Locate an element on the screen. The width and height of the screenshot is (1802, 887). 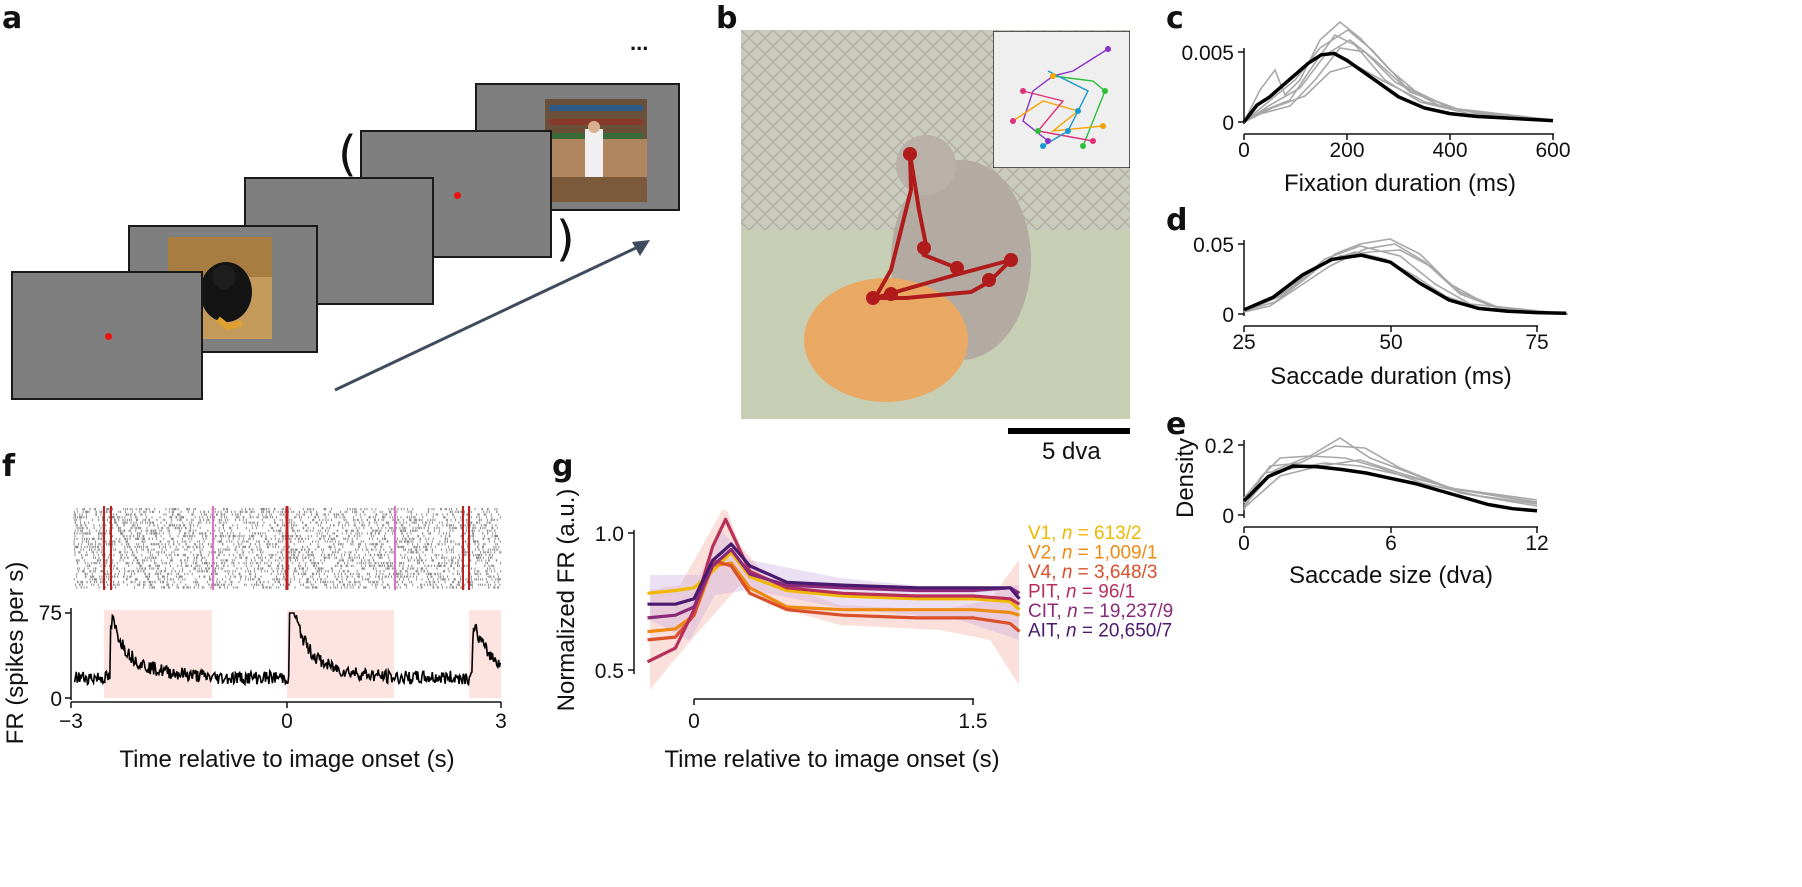
tick-label: 0.005 is located at coordinates (1207, 53).